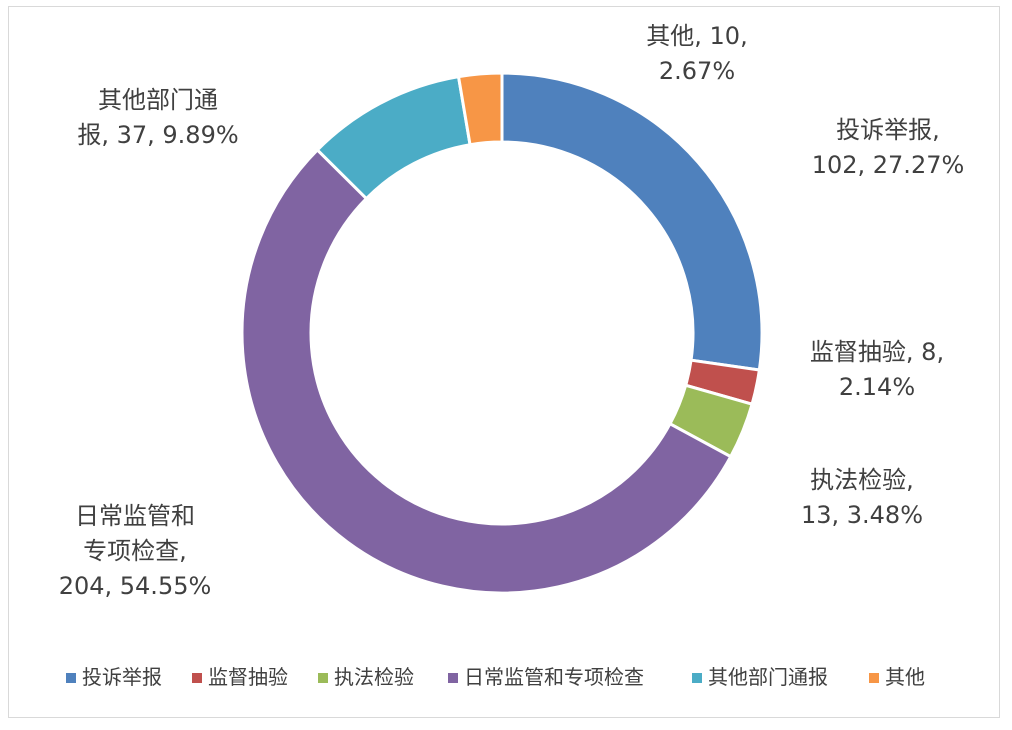  What do you see at coordinates (135, 586) in the screenshot?
I see `data-label-3-line-2: 204, 54.55%` at bounding box center [135, 586].